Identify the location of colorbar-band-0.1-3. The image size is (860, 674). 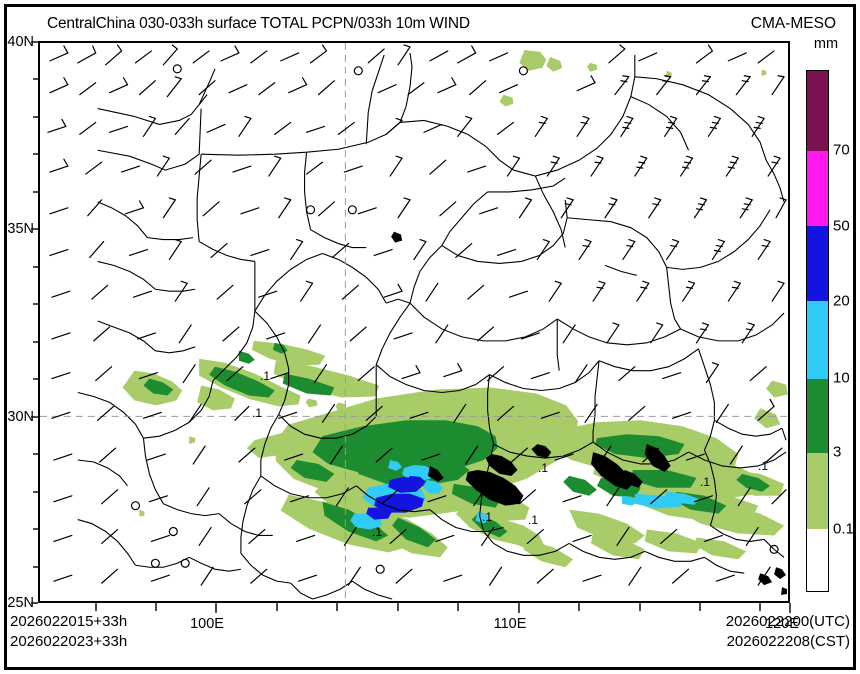
(817, 491).